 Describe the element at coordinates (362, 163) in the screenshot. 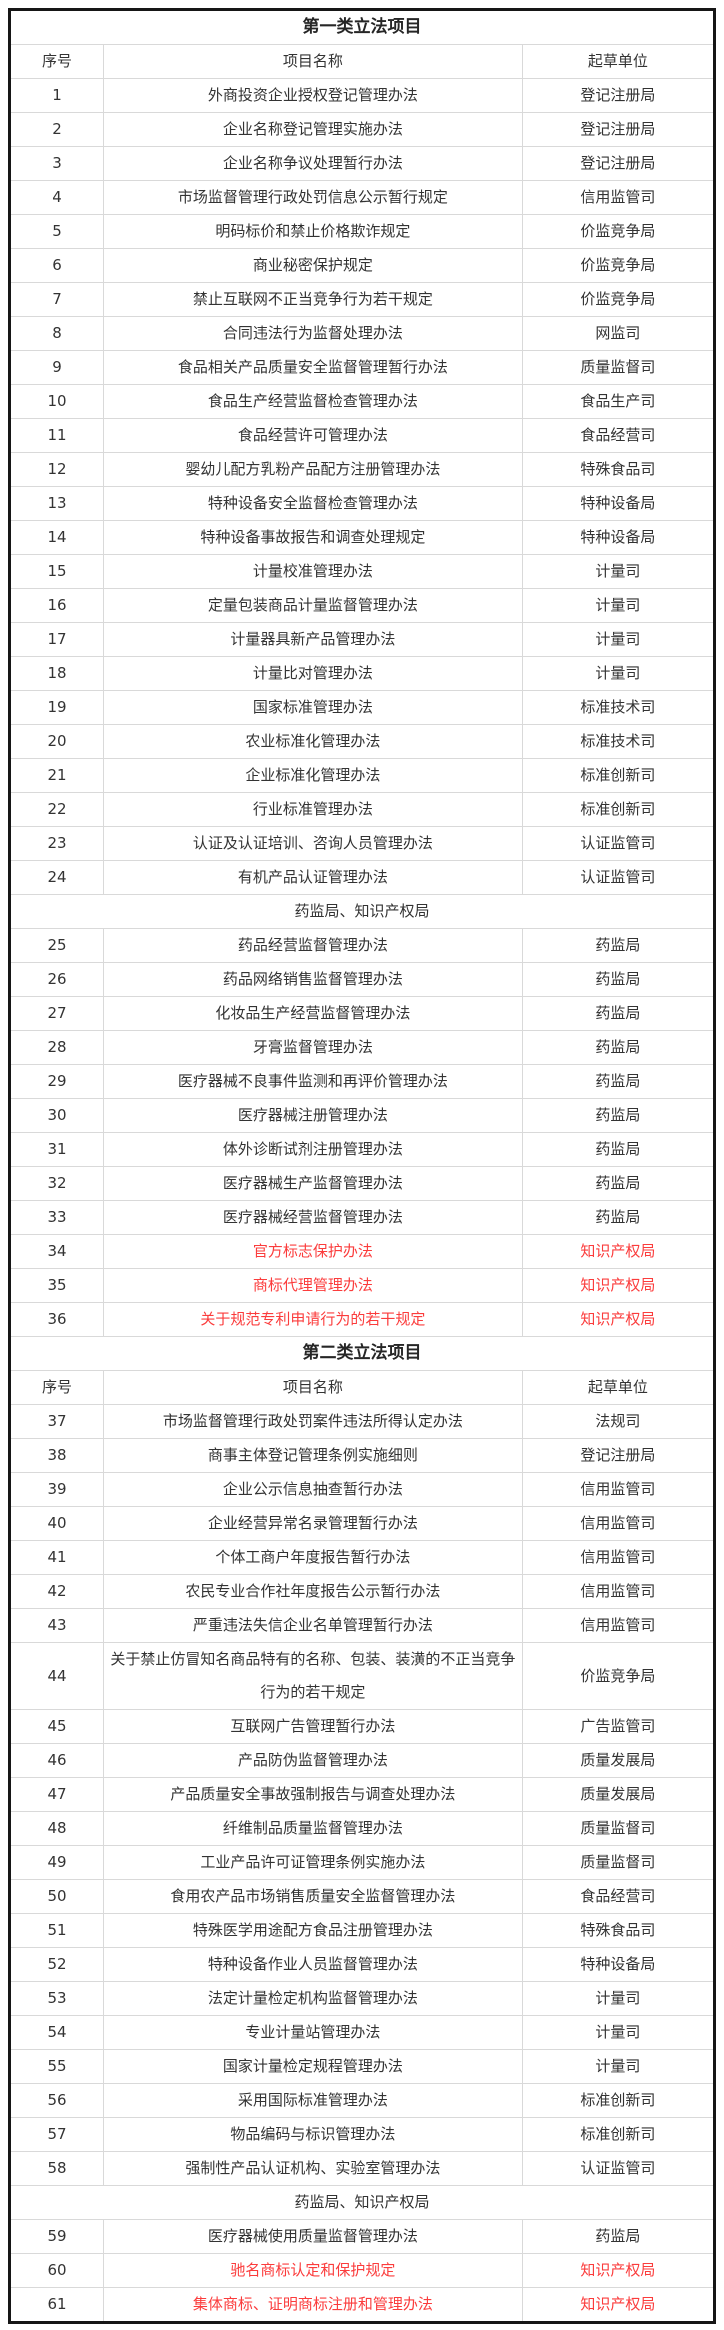

I see `table-row: 3 企业名称争议处理暂行办法 登记注册局` at that location.